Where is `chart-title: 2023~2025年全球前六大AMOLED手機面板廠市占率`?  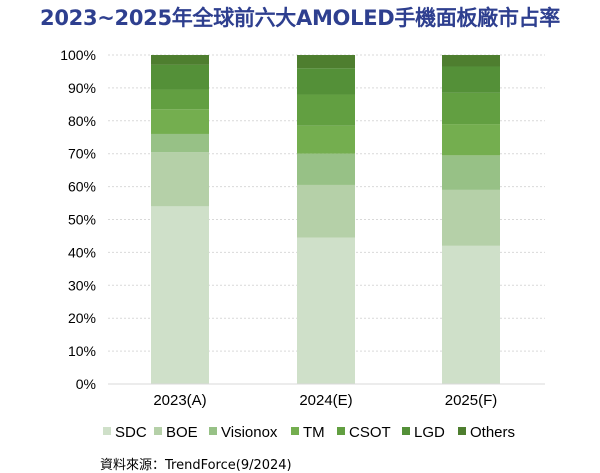
chart-title: 2023~2025年全球前六大AMOLED手機面板廠市占率 is located at coordinates (300, 18).